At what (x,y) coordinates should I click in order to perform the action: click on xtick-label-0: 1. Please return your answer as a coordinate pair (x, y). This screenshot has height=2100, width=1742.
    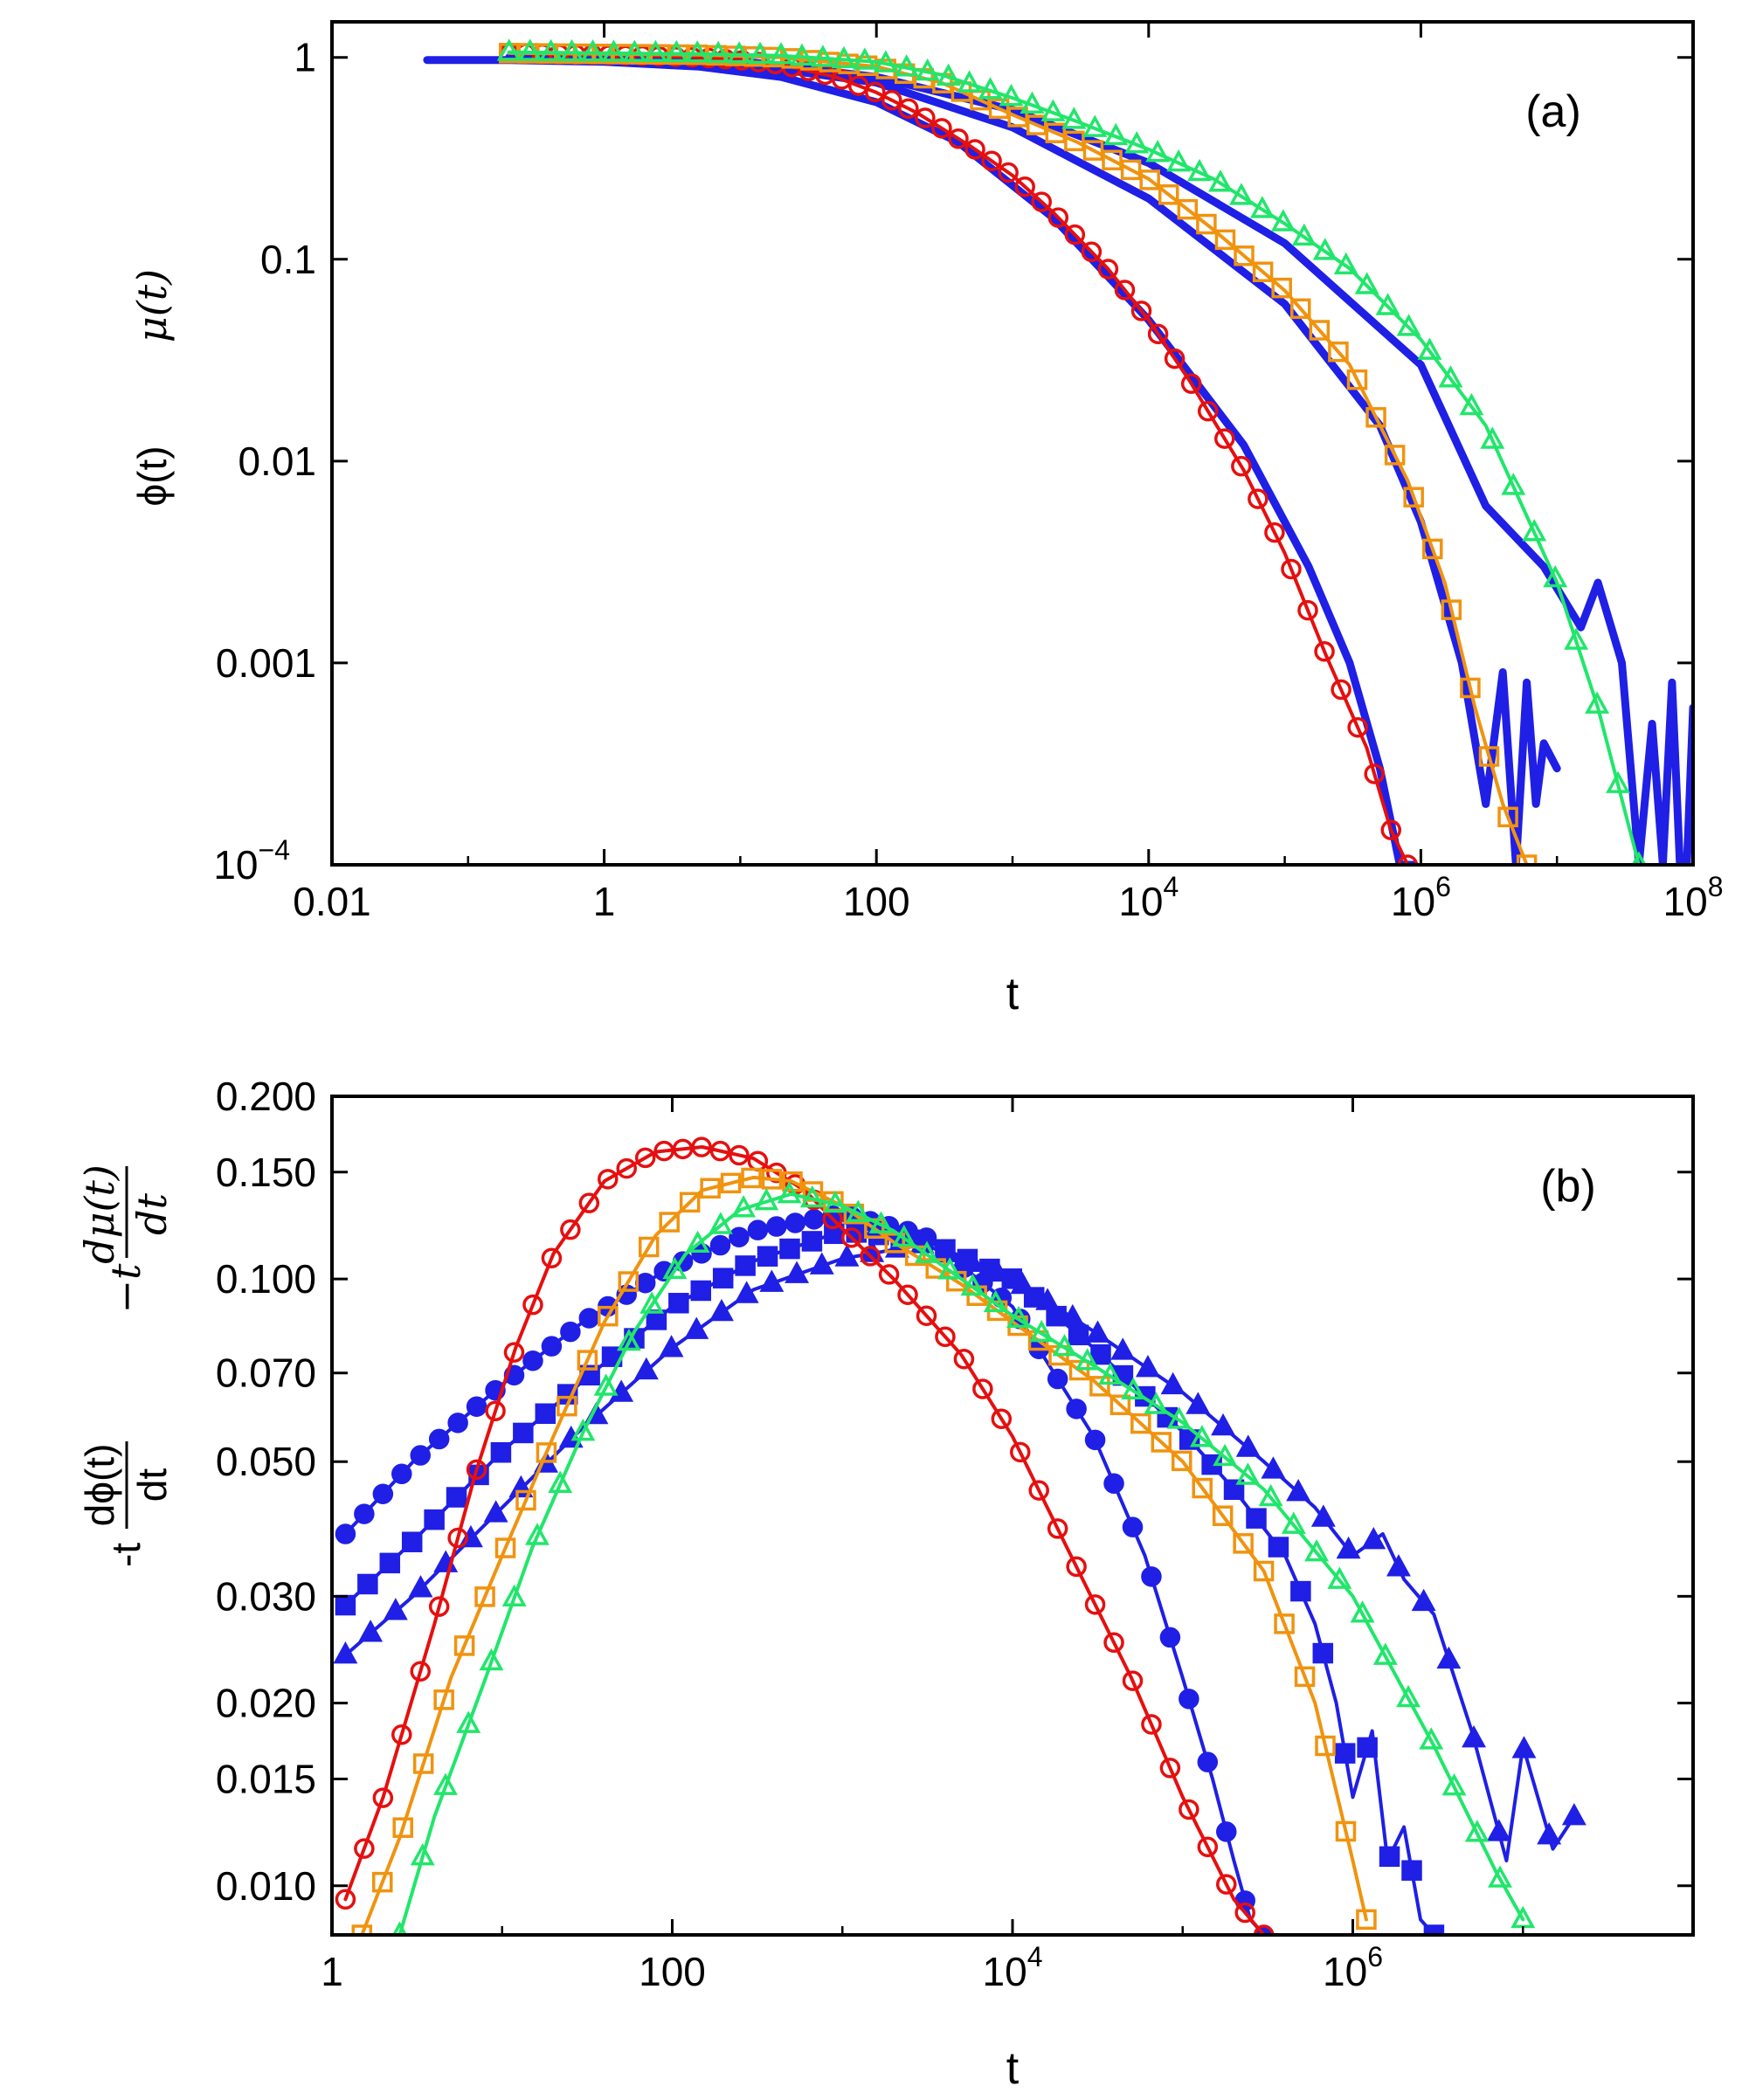
    Looking at the image, I should click on (332, 1971).